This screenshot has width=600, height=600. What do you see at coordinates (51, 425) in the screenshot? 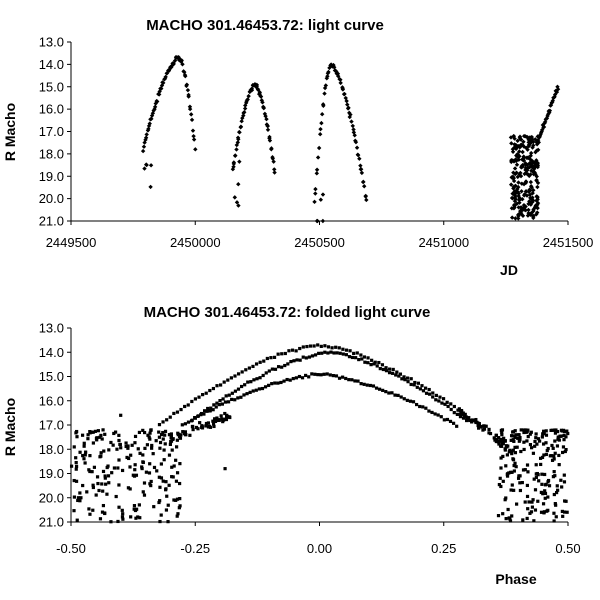
I see `y-tick-label: 17.0` at bounding box center [51, 425].